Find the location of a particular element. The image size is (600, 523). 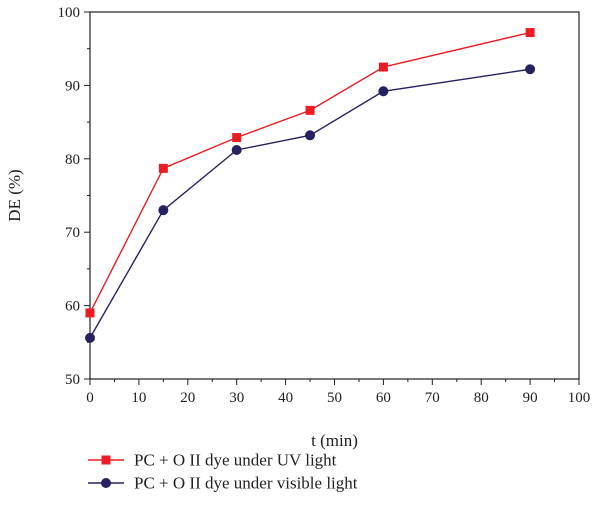

x-tick-label: 50 is located at coordinates (334, 398).